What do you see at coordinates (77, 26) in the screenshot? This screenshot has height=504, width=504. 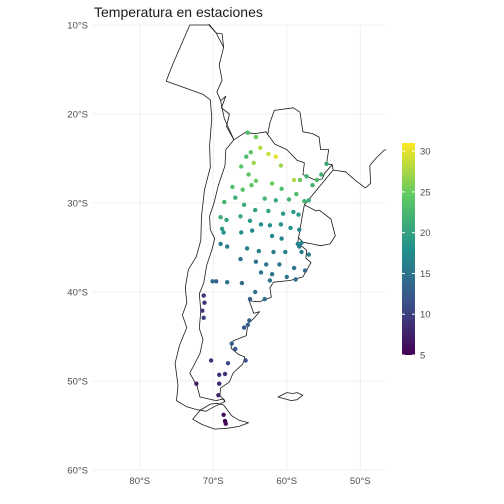 I see `y-tick-label: 10°S` at bounding box center [77, 26].